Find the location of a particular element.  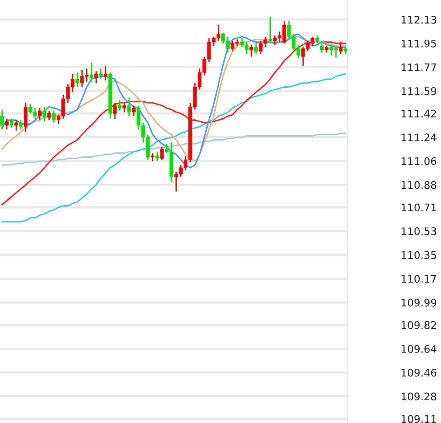

y-tick-label: 110.53 is located at coordinates (419, 232).